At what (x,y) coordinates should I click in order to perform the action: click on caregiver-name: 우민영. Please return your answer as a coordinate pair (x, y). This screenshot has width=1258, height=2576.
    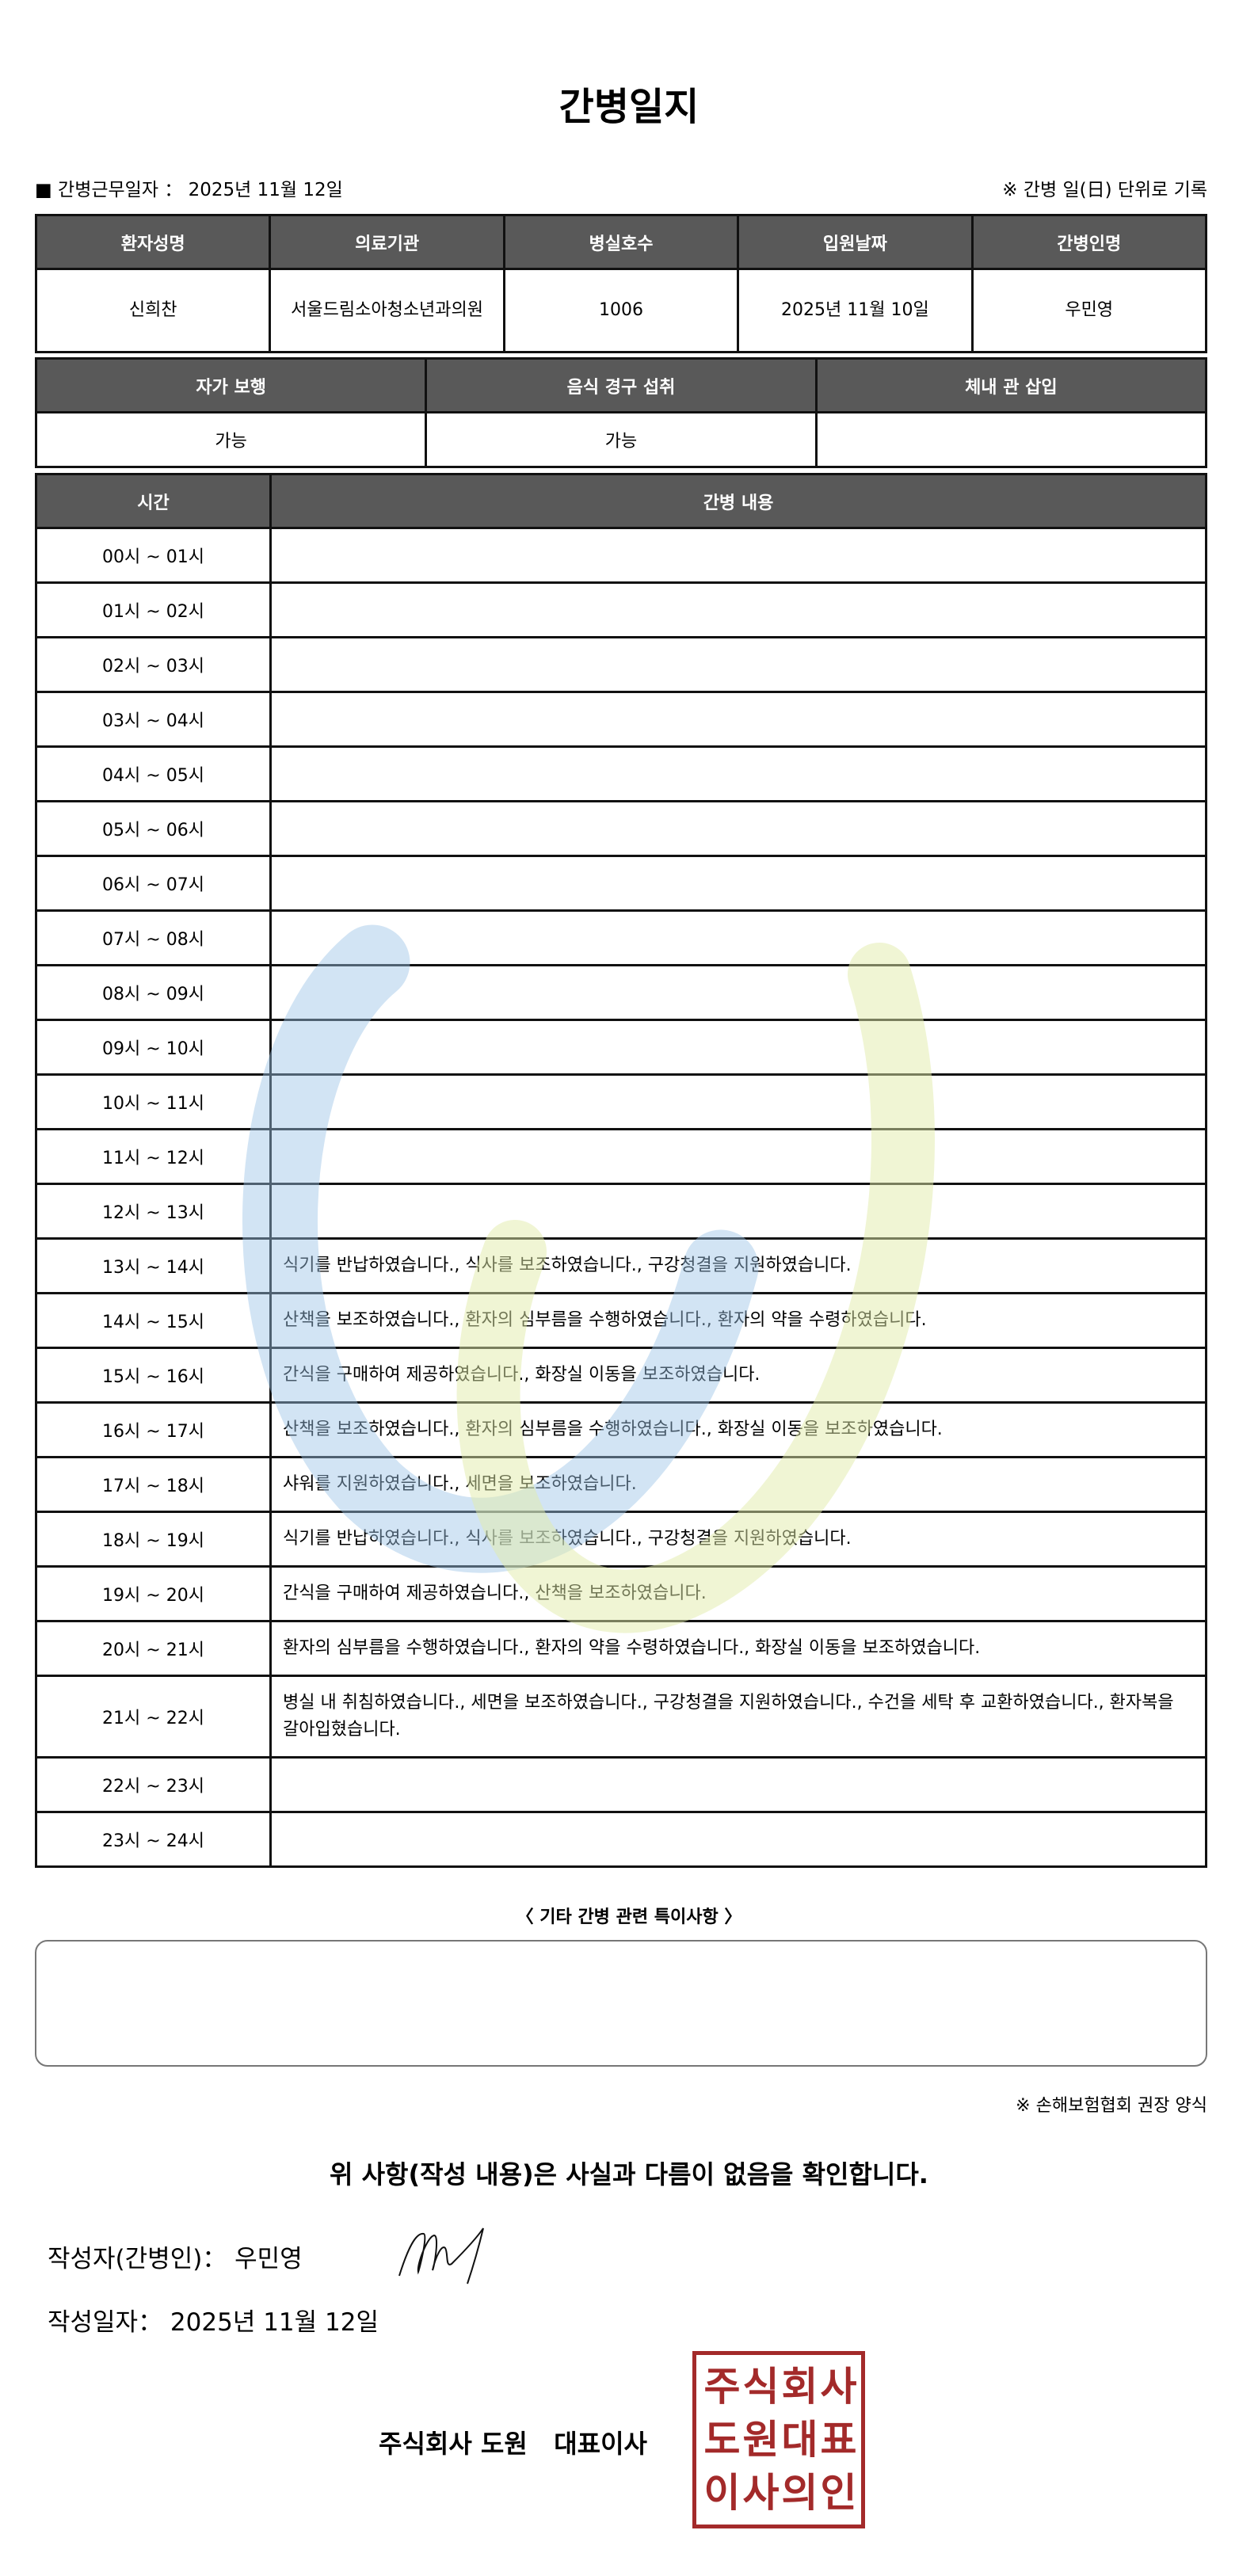
    Looking at the image, I should click on (1089, 311).